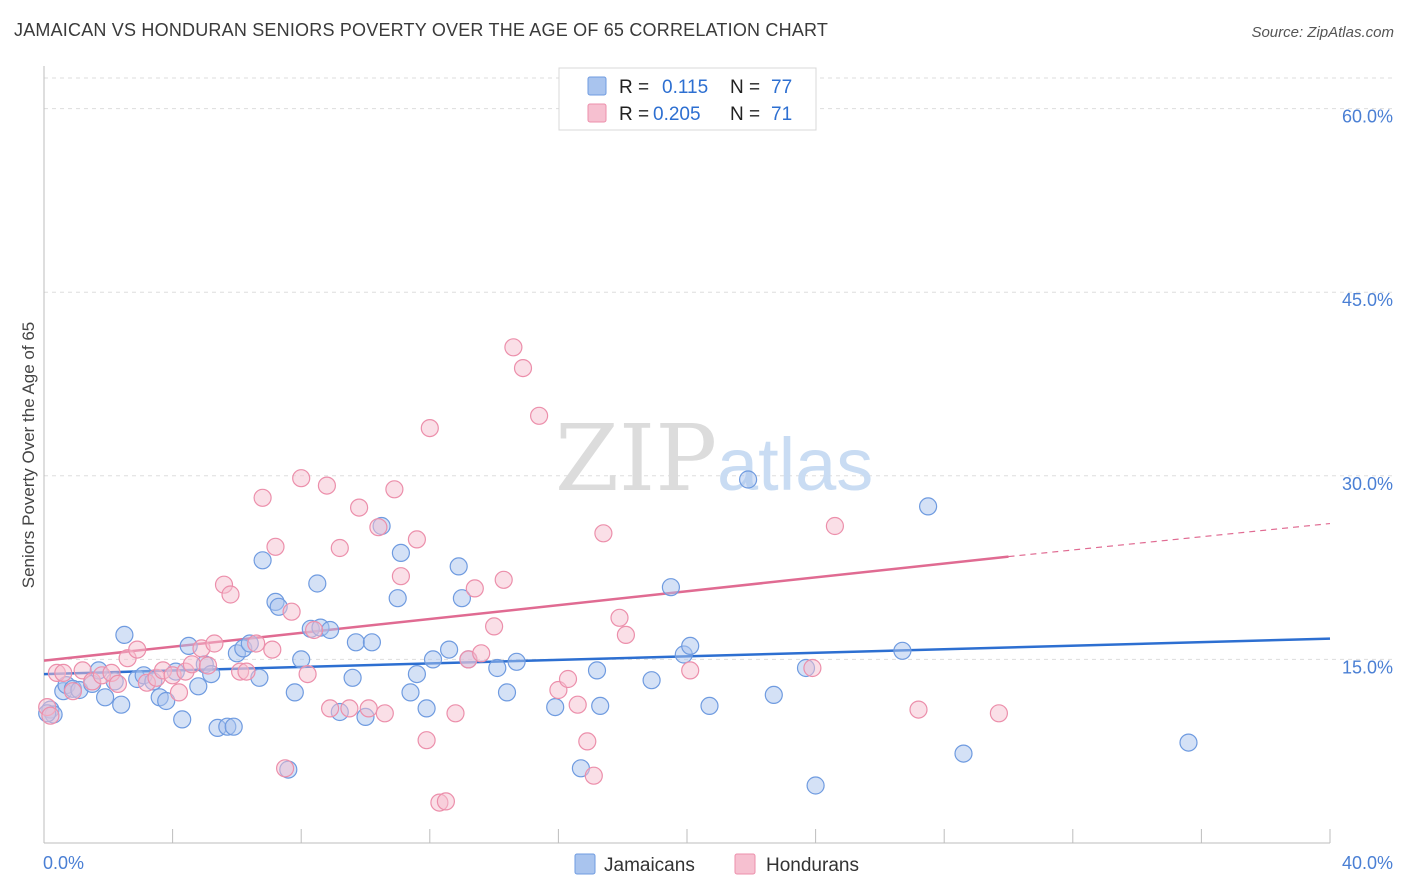 The image size is (1406, 892). I want to click on legend-swatch-hondurans, so click(597, 113).